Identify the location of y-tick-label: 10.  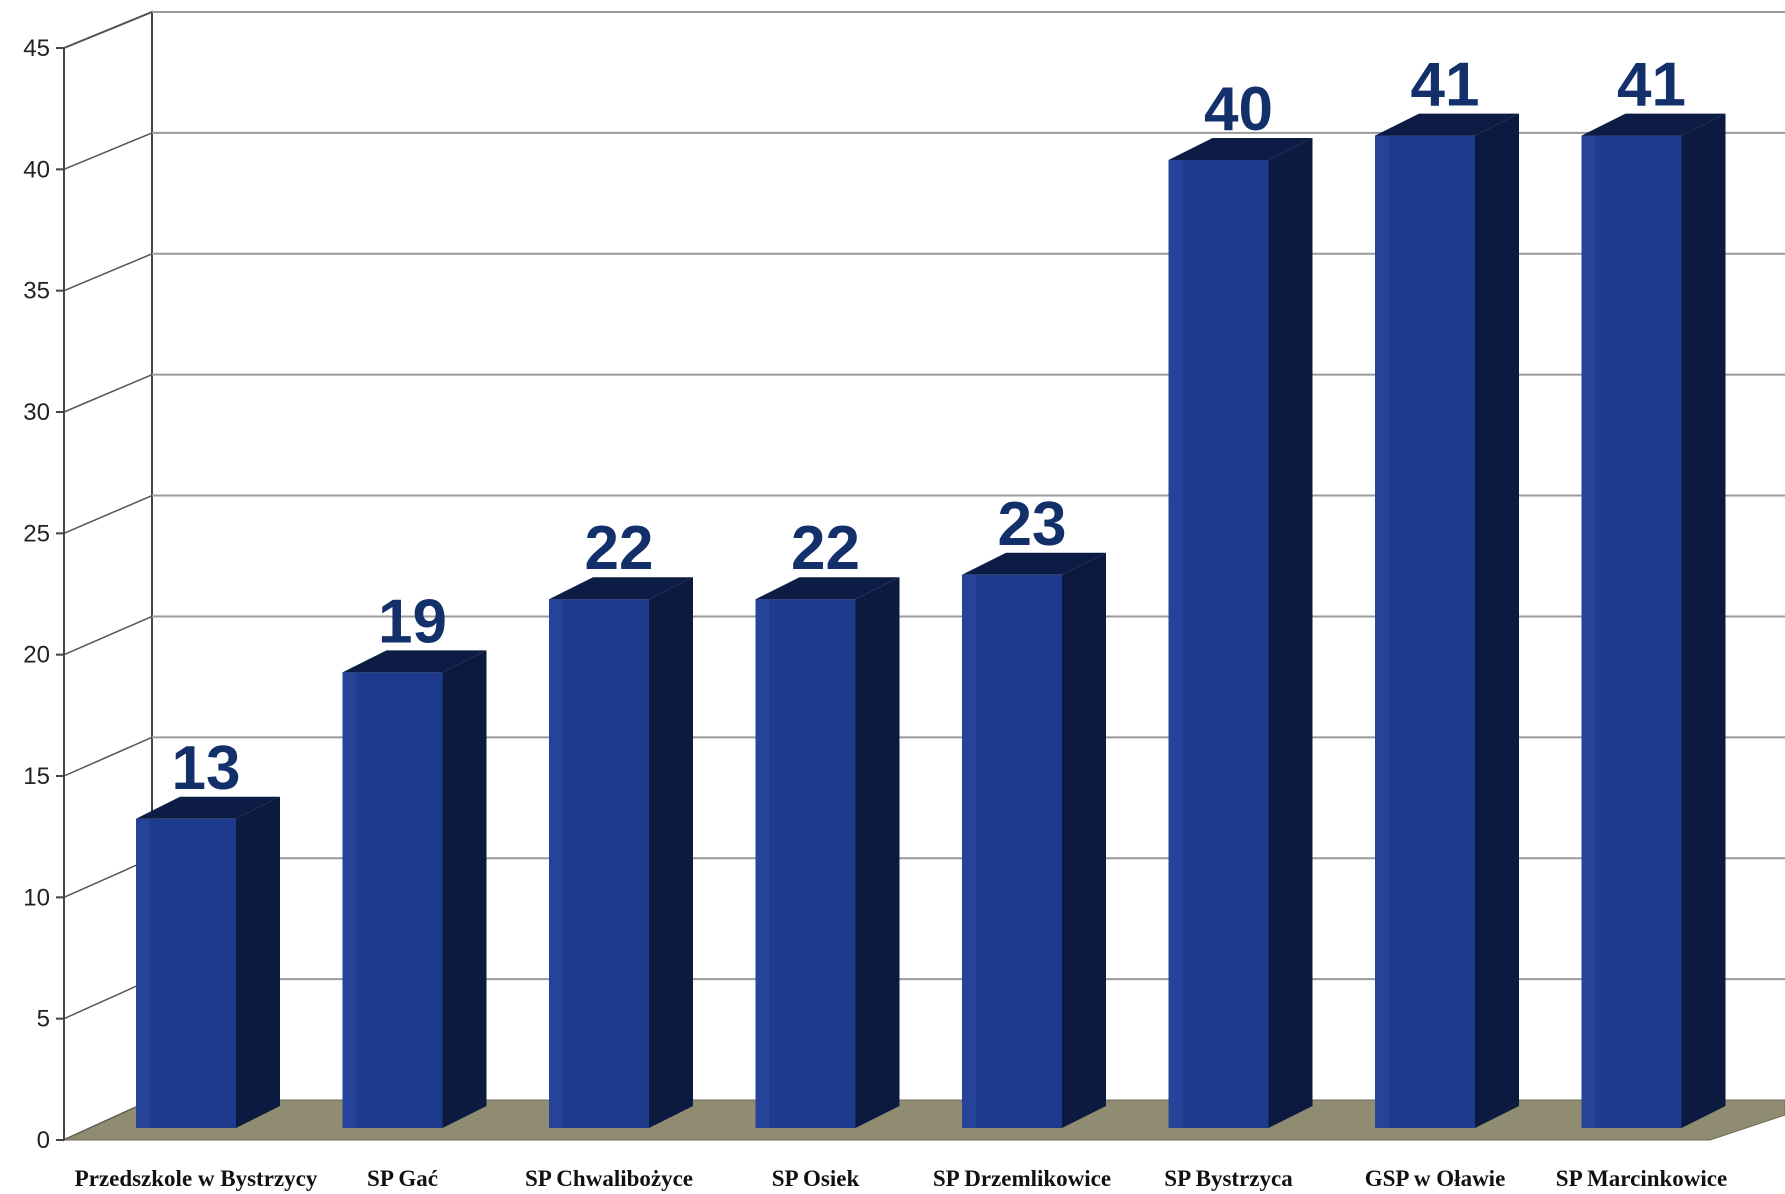
(36, 897).